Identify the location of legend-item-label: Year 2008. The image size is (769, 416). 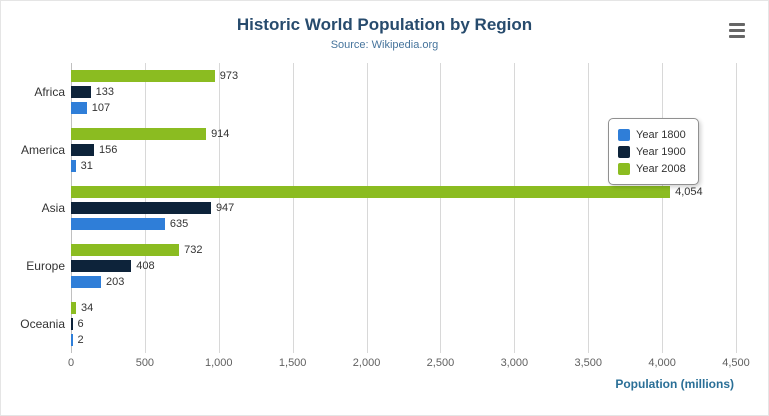
(661, 168).